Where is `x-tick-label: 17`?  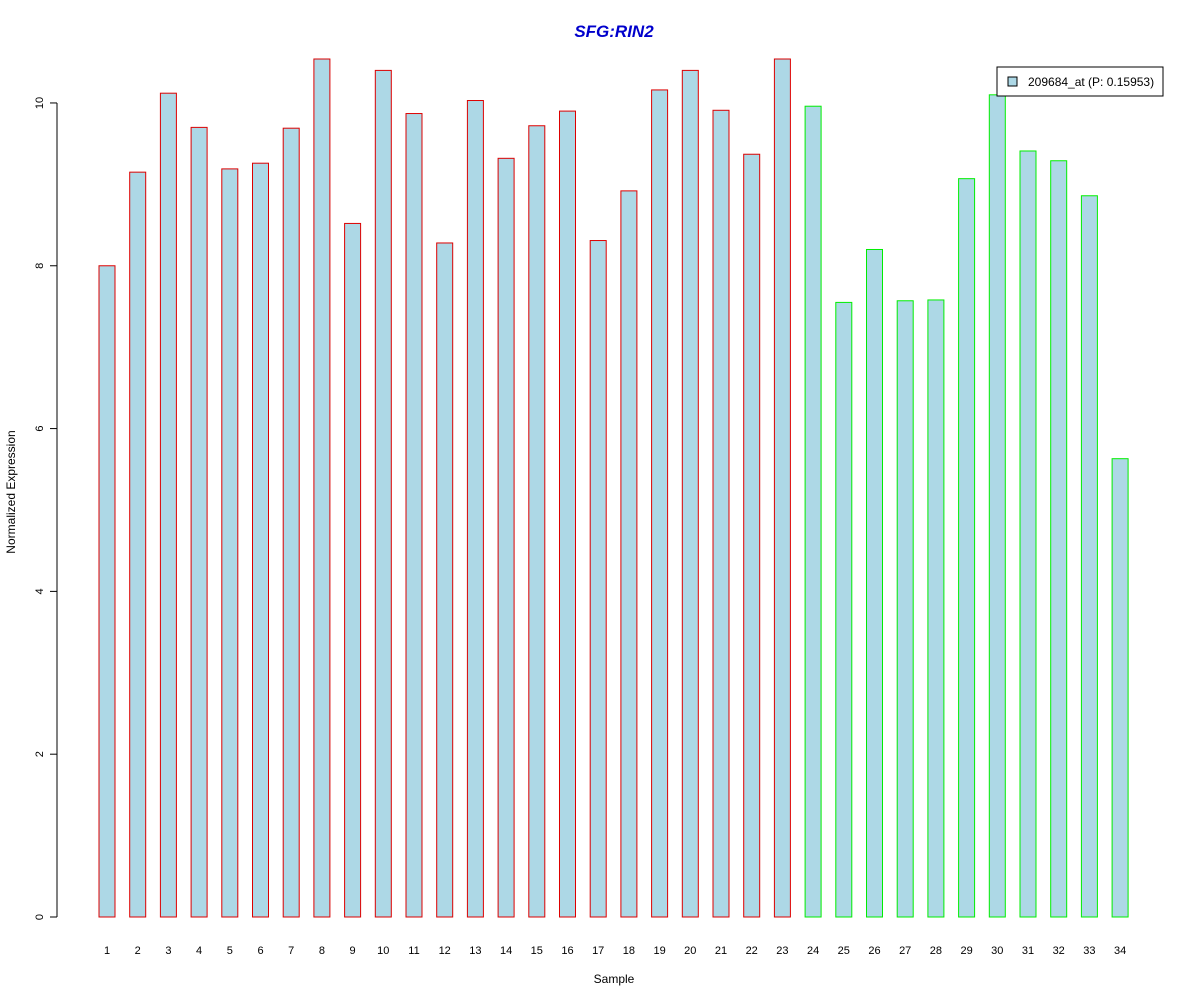 x-tick-label: 17 is located at coordinates (598, 951).